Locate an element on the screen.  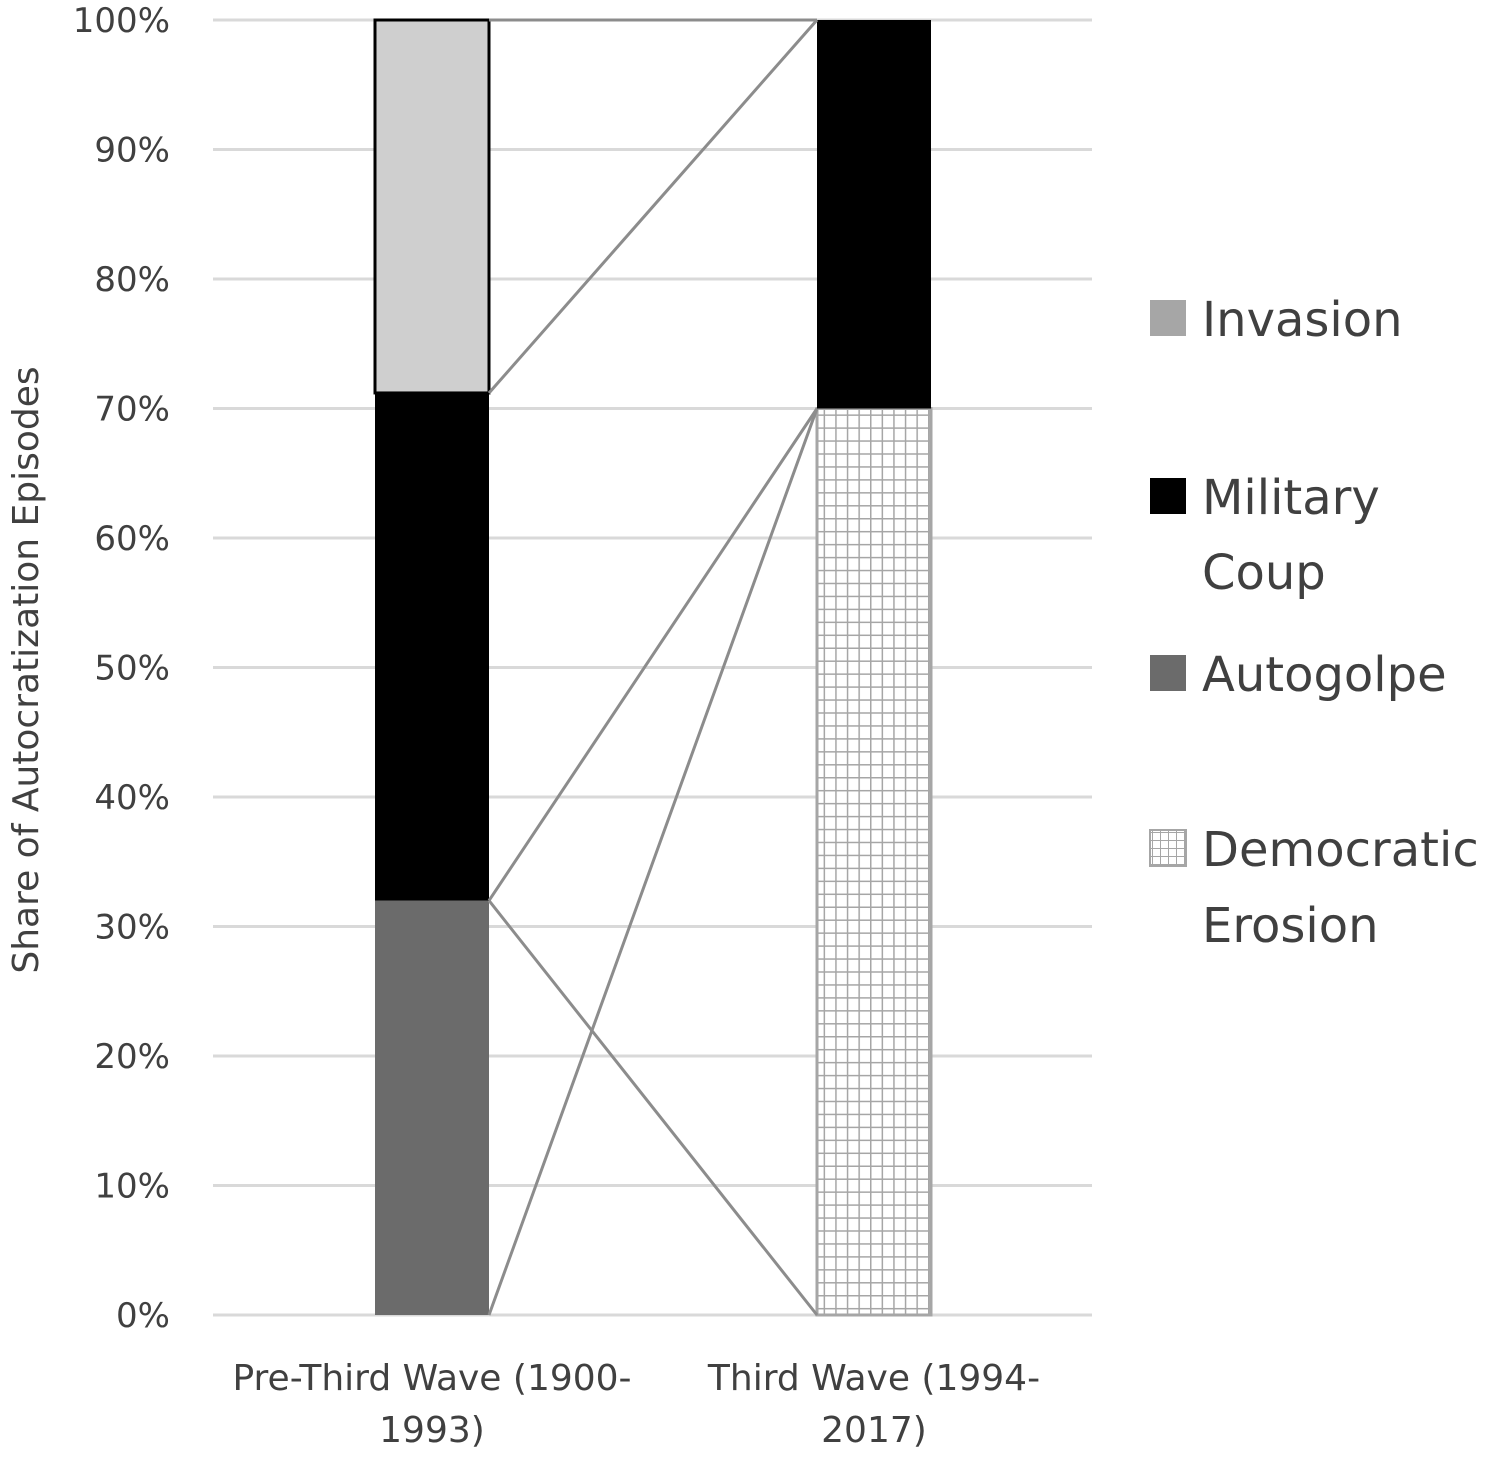
bar-segment-democratic-erosion is located at coordinates (874, 862).